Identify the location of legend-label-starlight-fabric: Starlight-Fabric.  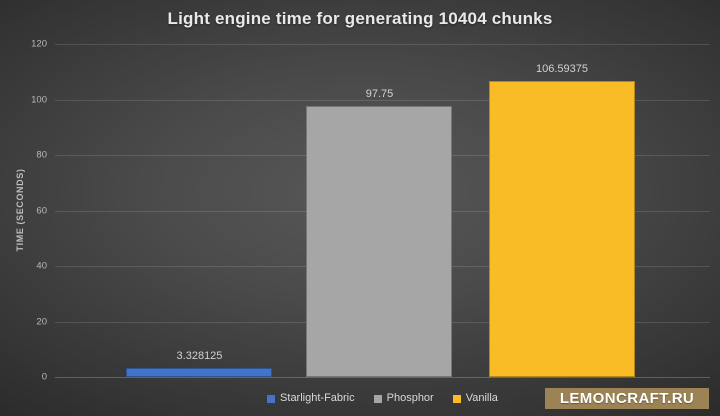
(317, 398).